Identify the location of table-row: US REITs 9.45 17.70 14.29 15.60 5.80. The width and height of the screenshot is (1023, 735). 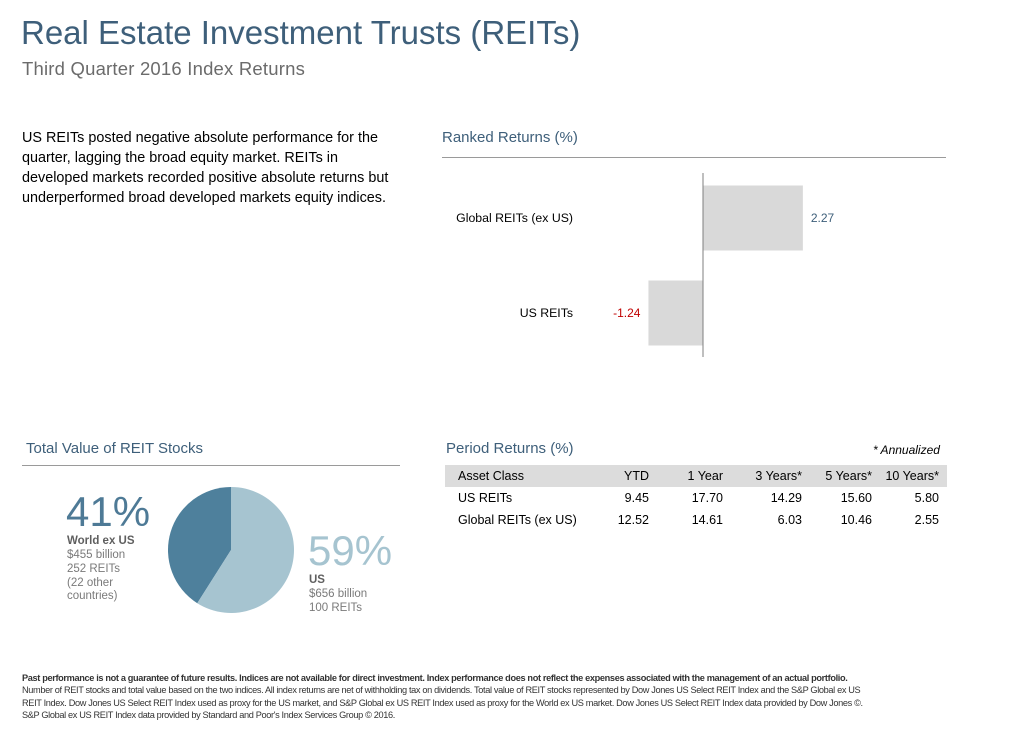
(696, 498).